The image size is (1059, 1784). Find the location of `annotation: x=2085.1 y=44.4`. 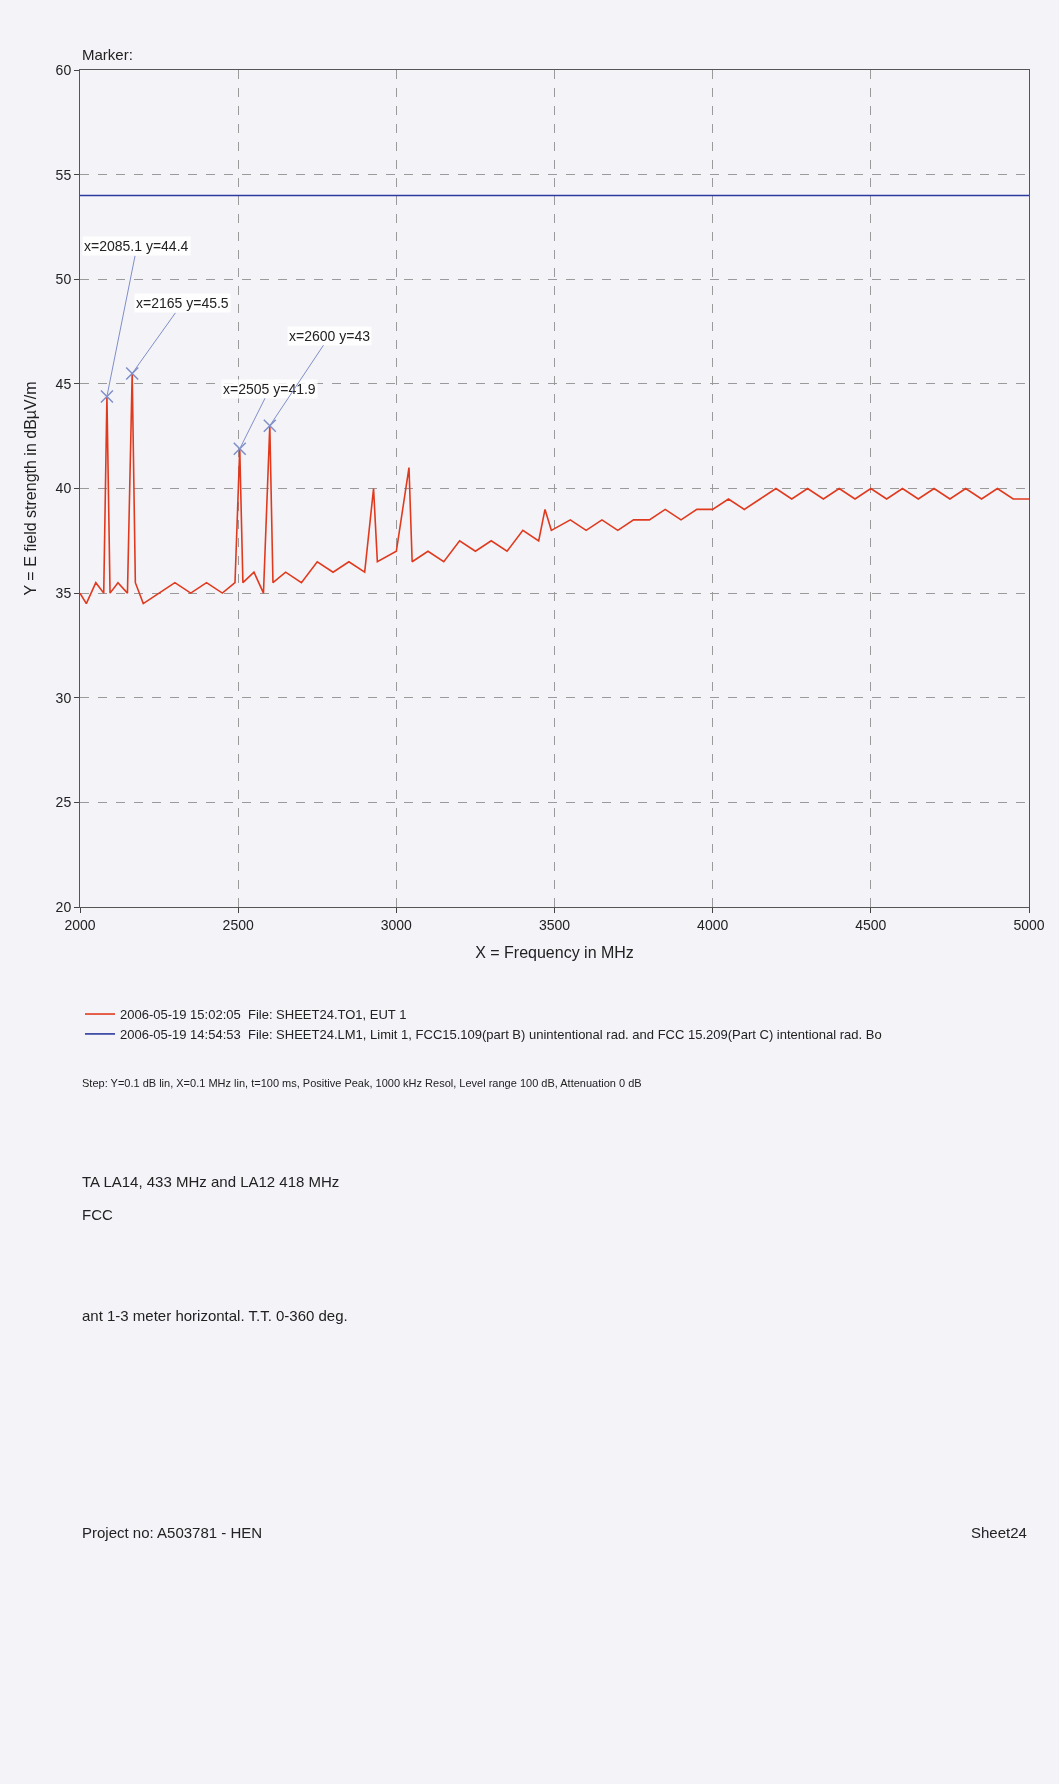

annotation: x=2085.1 y=44.4 is located at coordinates (136, 246).